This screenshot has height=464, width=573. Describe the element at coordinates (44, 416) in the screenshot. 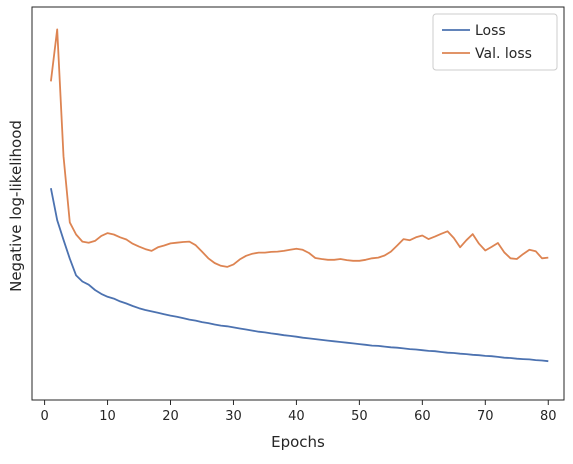

I see `x-tick-label: 0` at that location.